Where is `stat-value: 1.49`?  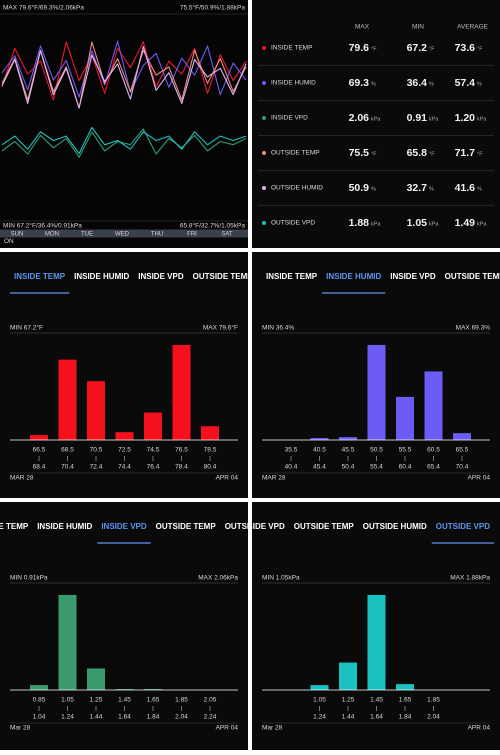
stat-value: 1.49 is located at coordinates (465, 223).